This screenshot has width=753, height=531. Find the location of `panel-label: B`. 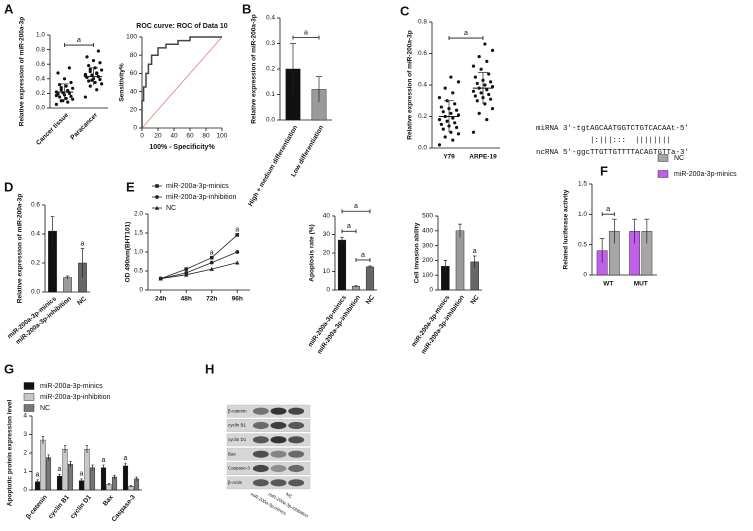

panel-label: B is located at coordinates (246, 8).